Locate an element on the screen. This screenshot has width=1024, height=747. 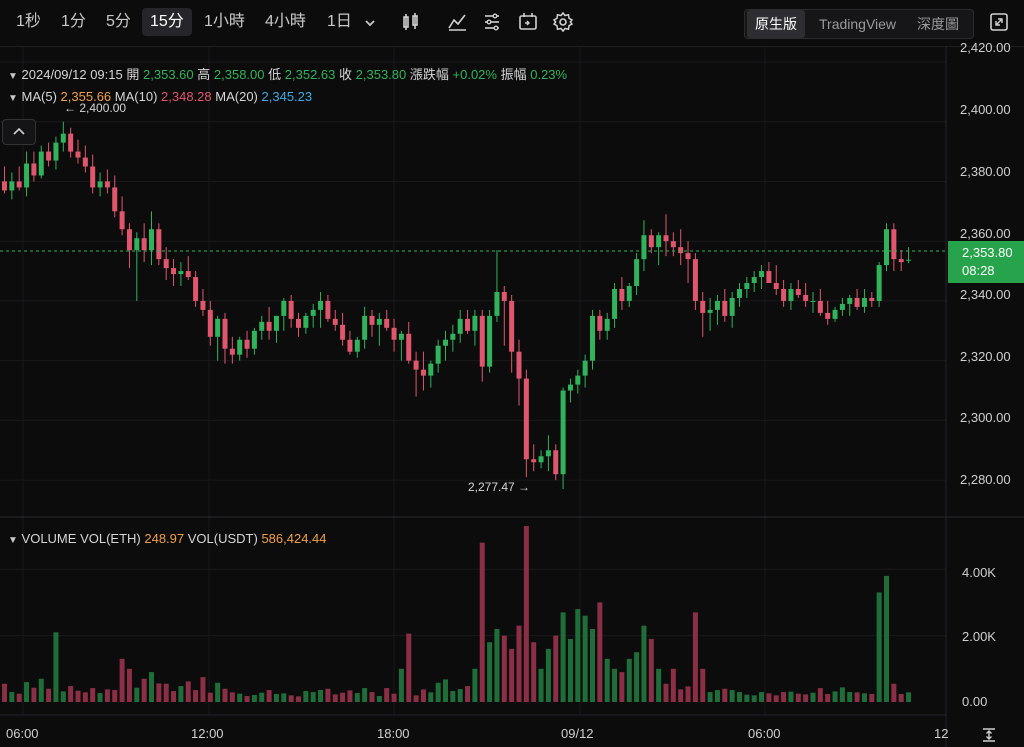
volume-axis-label: 4.00K is located at coordinates (979, 572).